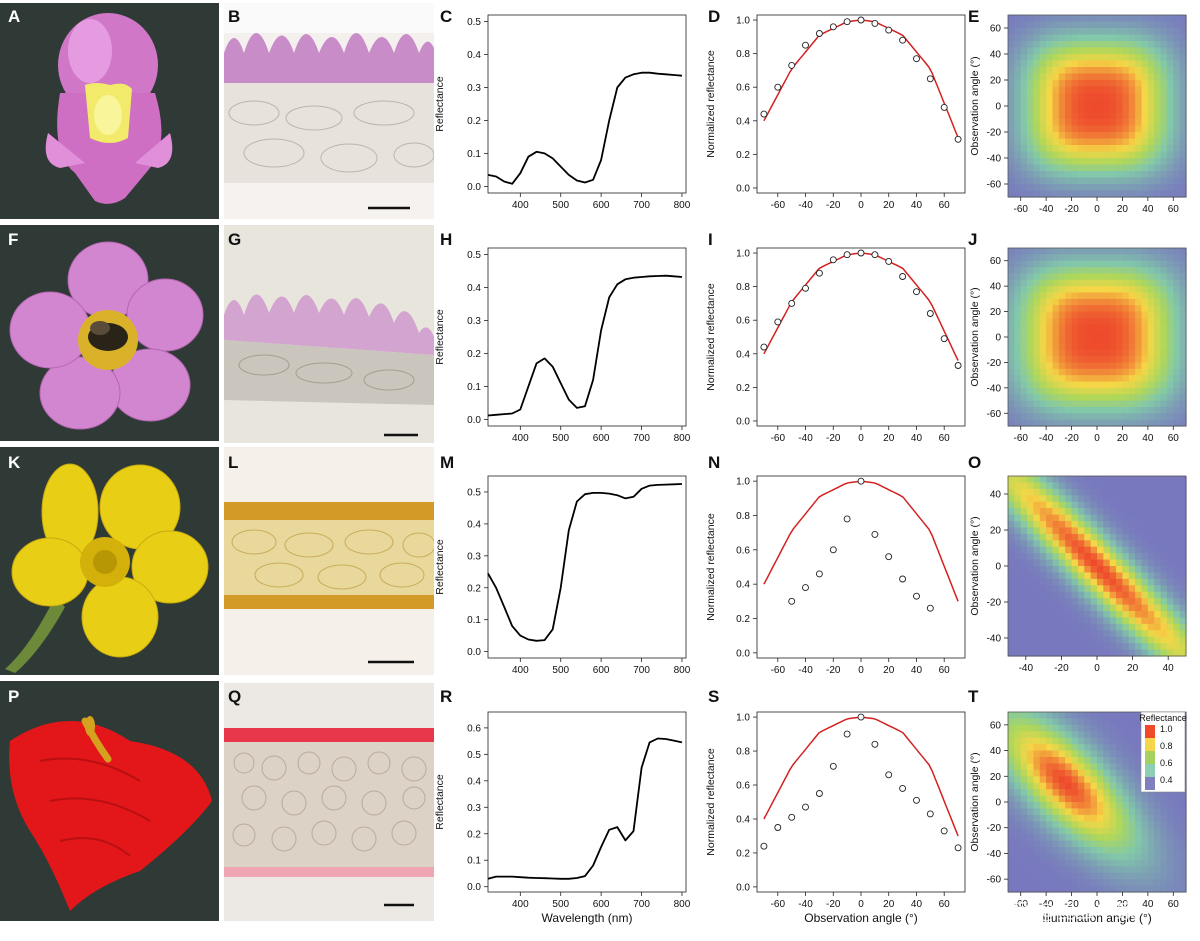  I want to click on petal-cross-section-icon, so click(329, 583).